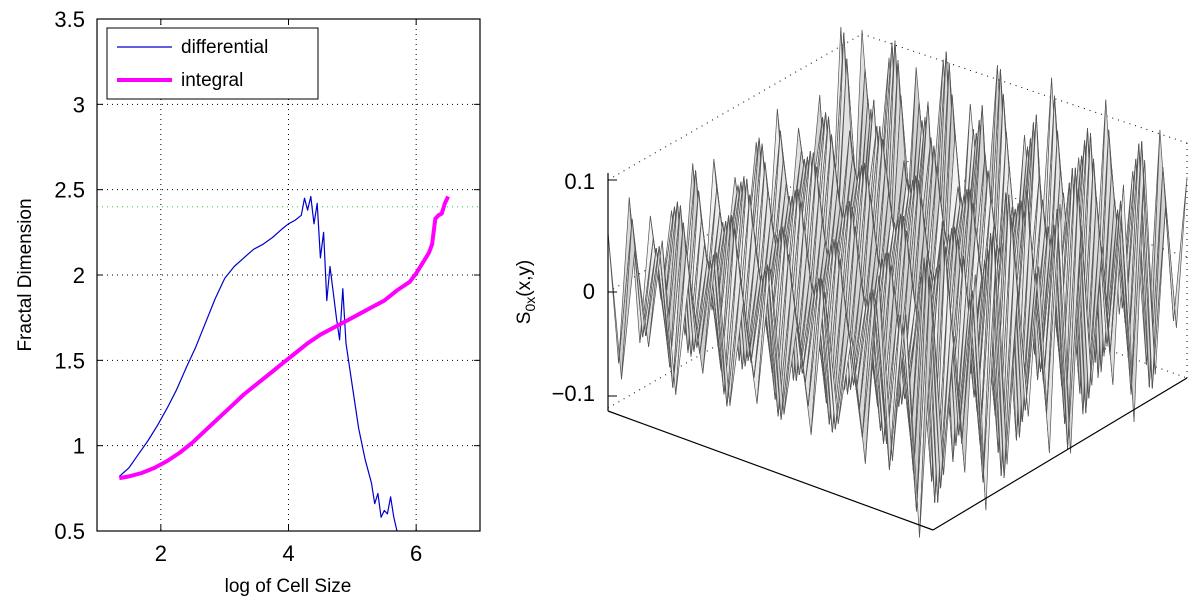  Describe the element at coordinates (589, 291) in the screenshot. I see `z-tick-label: 0` at that location.